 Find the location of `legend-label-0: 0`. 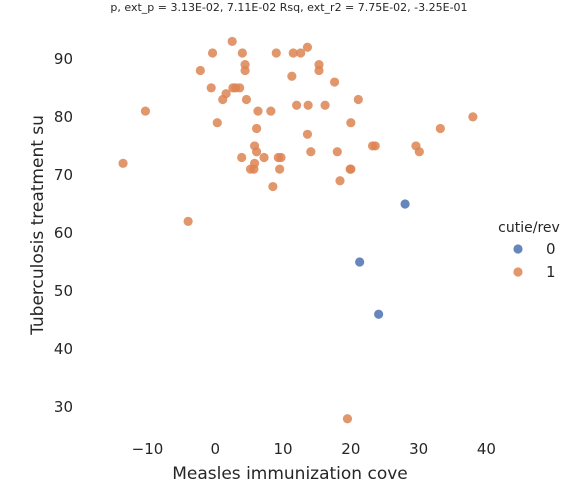

legend-label-0: 0 is located at coordinates (551, 249).